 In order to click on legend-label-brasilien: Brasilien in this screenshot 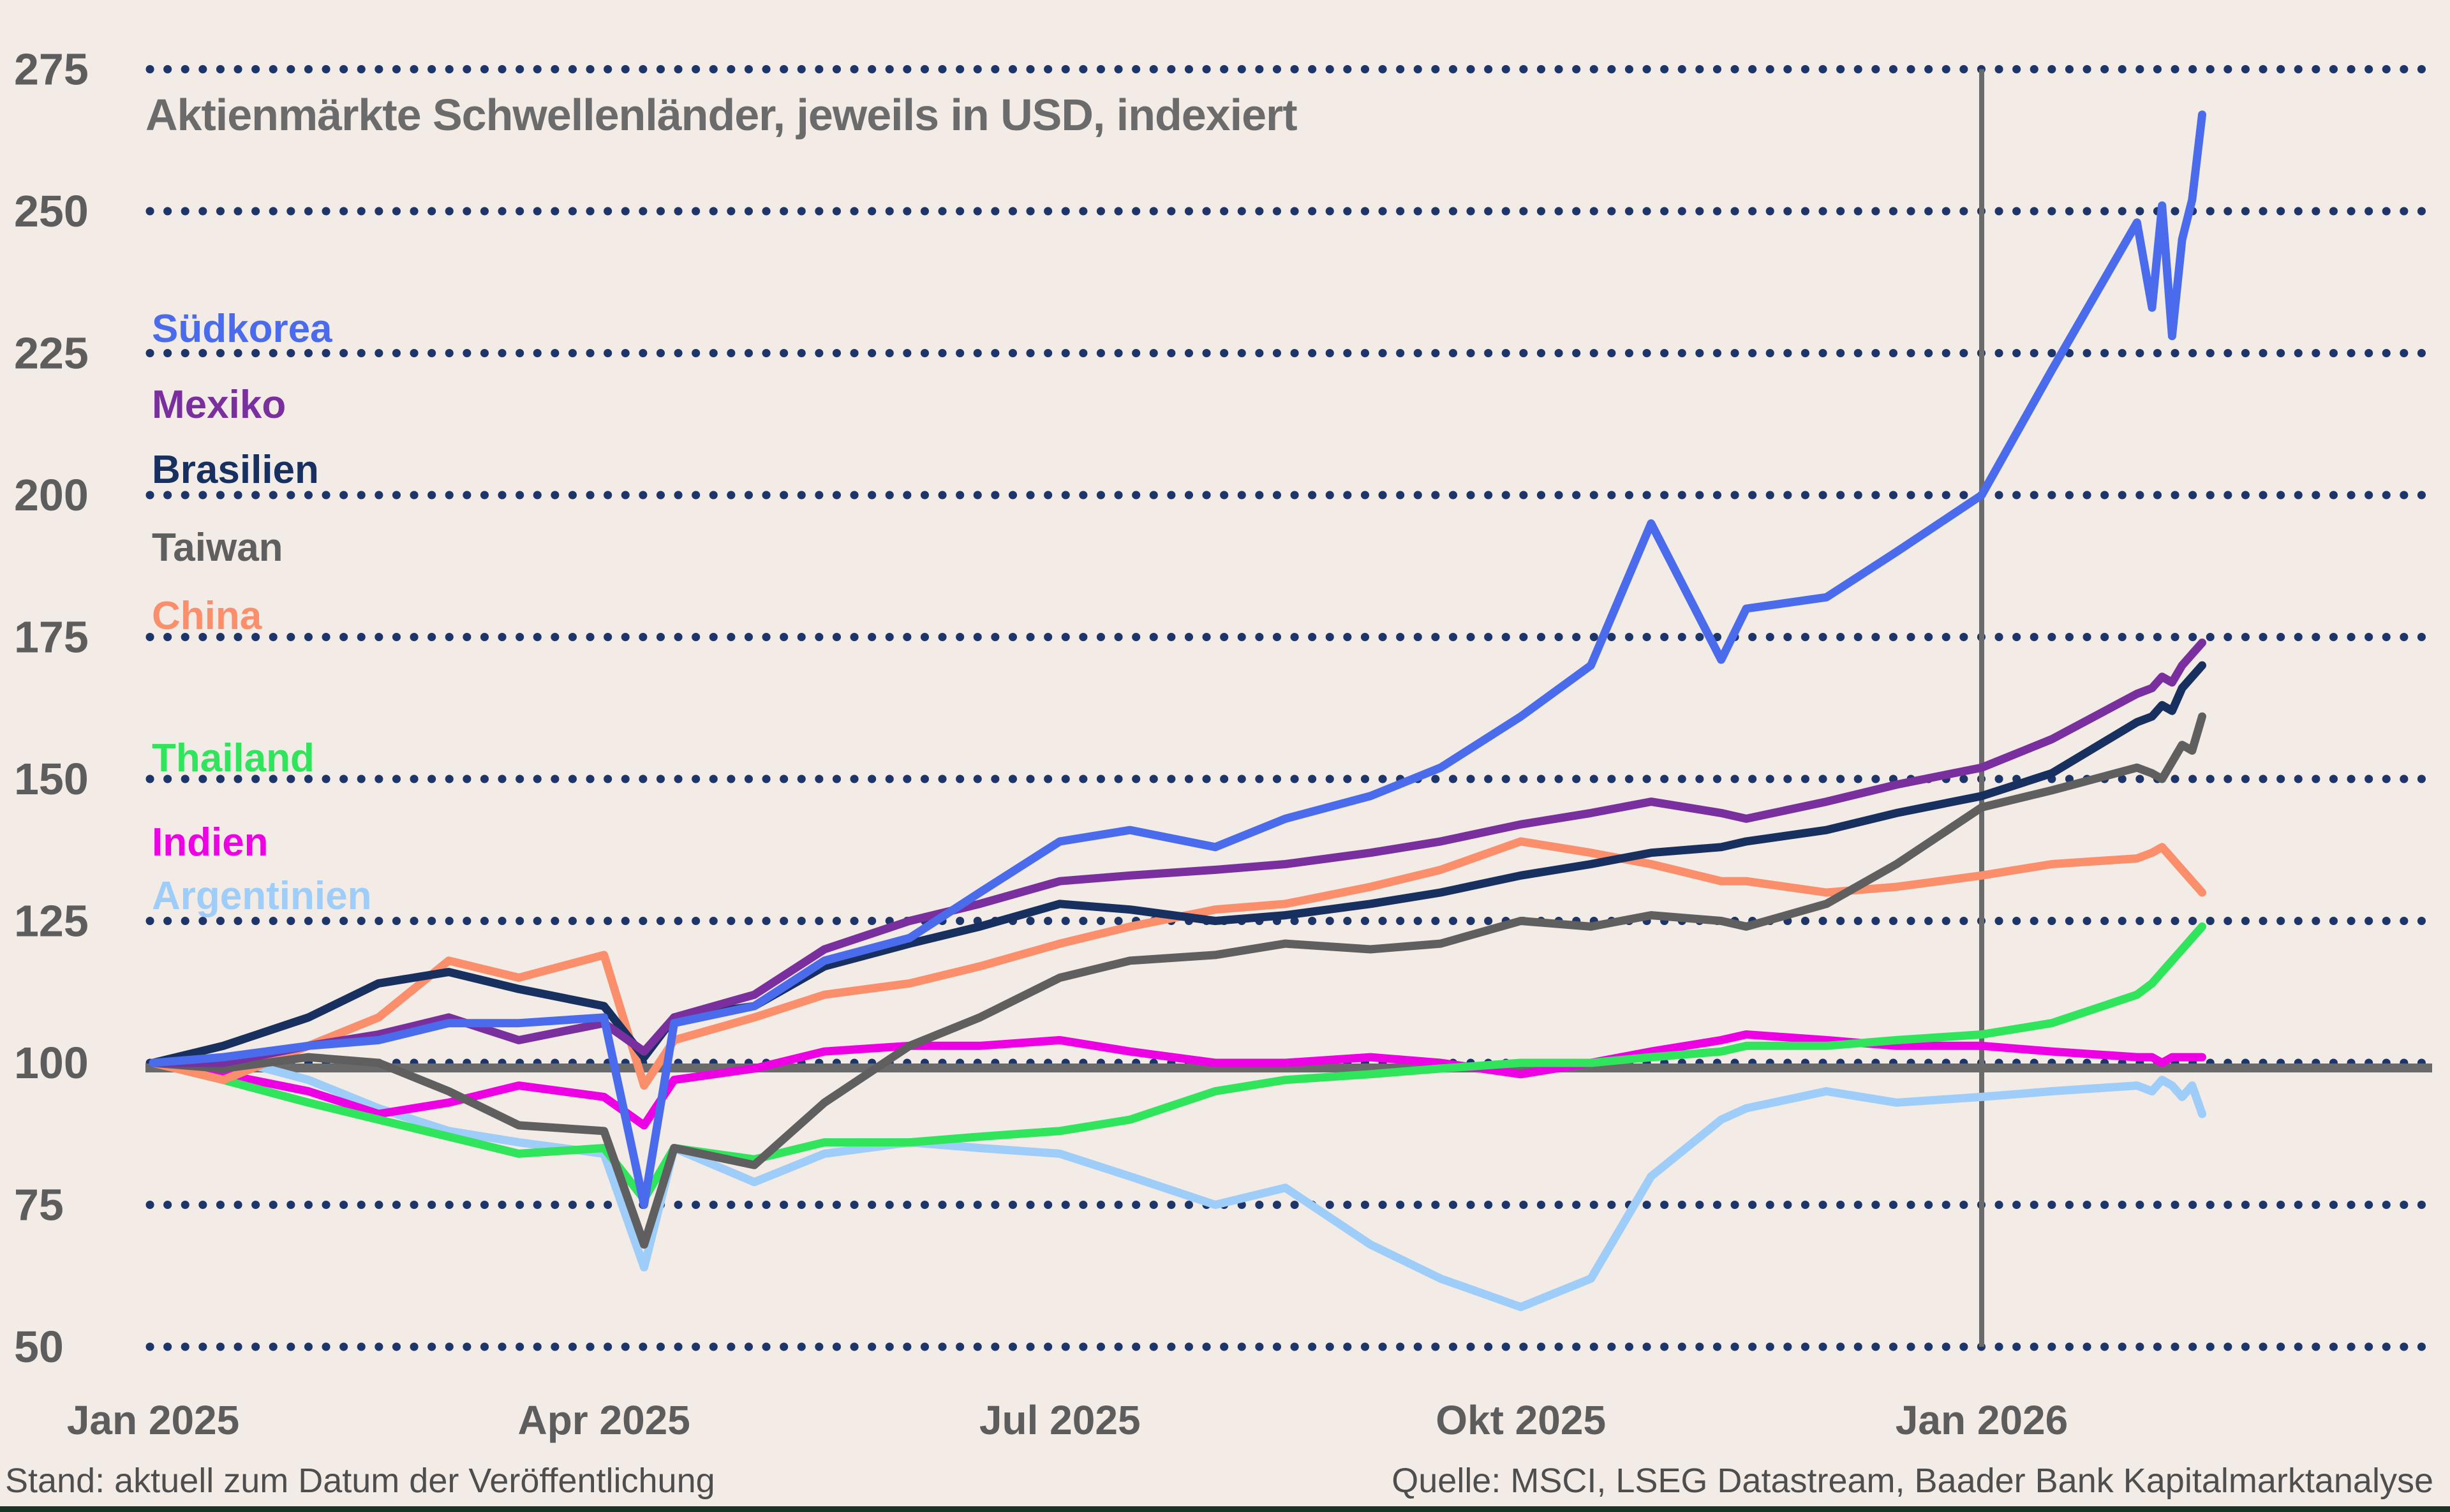, I will do `click(235, 470)`.